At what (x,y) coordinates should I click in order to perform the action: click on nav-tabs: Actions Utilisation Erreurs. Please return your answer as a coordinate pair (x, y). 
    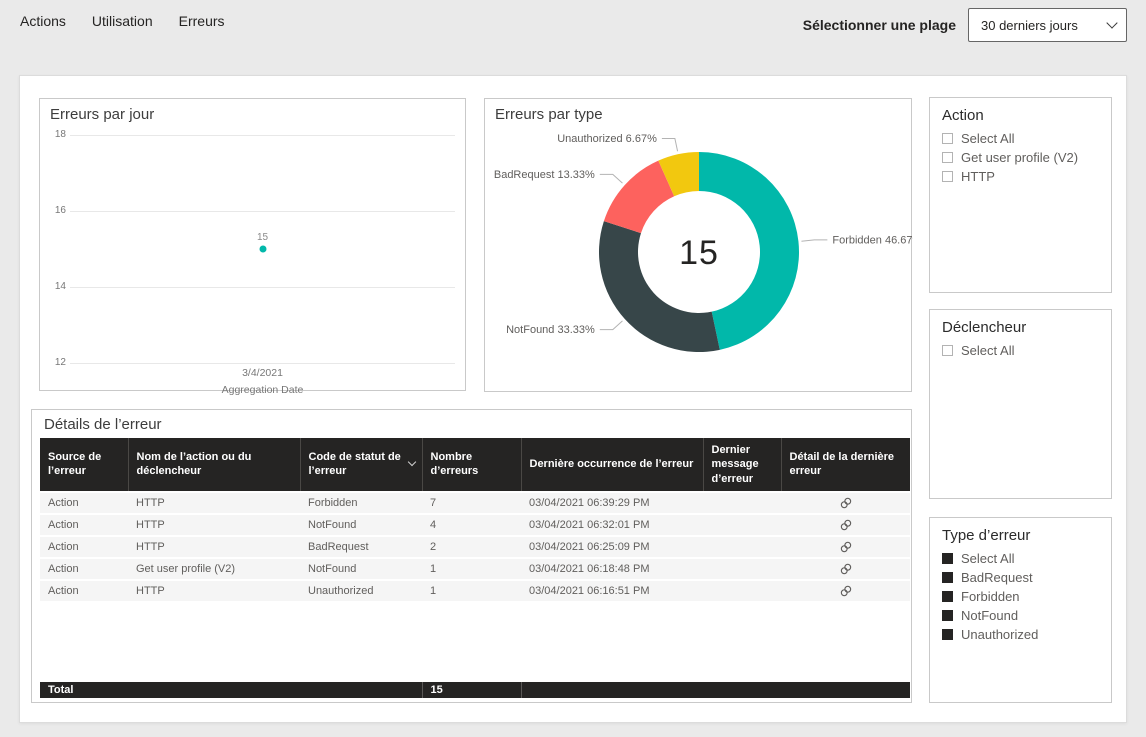
    Looking at the image, I should click on (122, 21).